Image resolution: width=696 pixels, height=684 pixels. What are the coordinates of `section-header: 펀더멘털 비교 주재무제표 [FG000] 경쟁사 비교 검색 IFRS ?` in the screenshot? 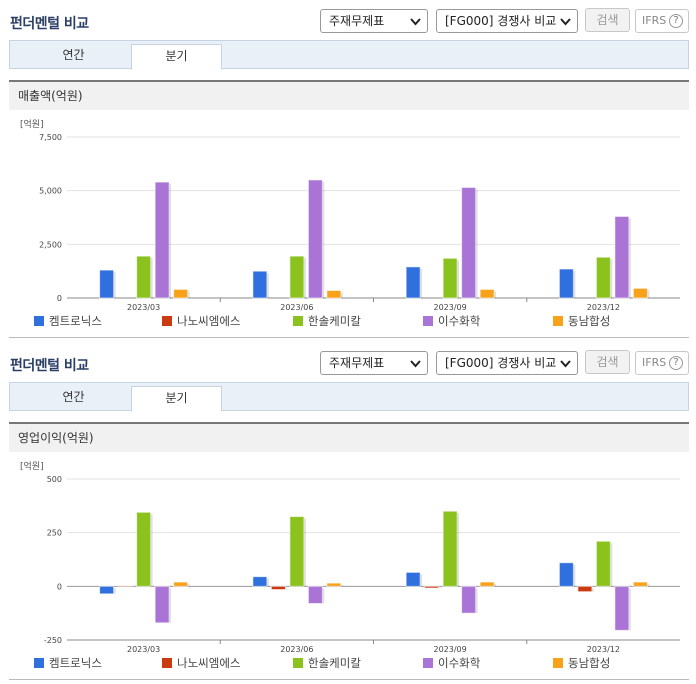 It's located at (348, 18).